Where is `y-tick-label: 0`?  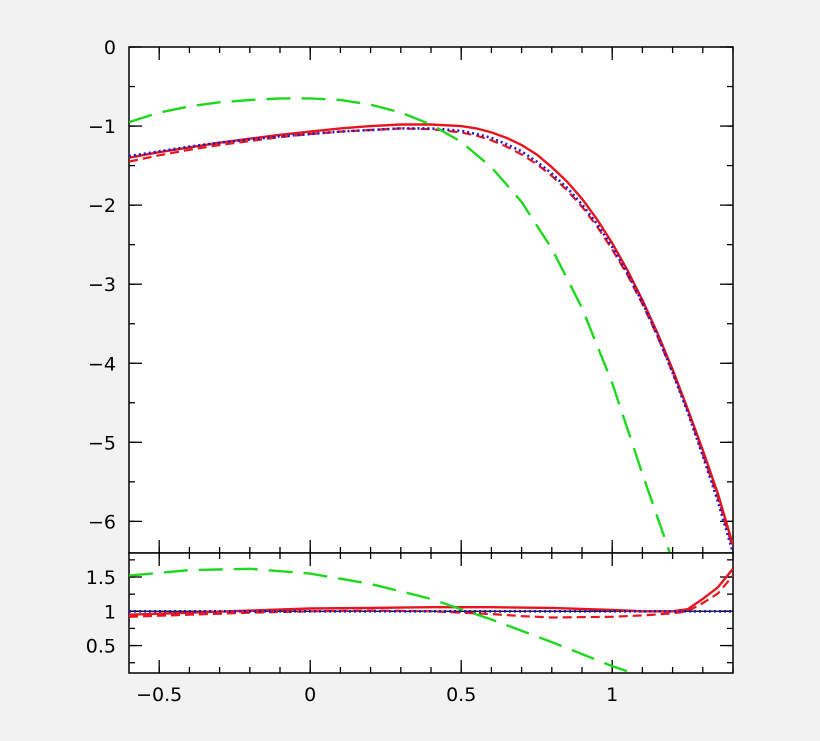
y-tick-label: 0 is located at coordinates (110, 48).